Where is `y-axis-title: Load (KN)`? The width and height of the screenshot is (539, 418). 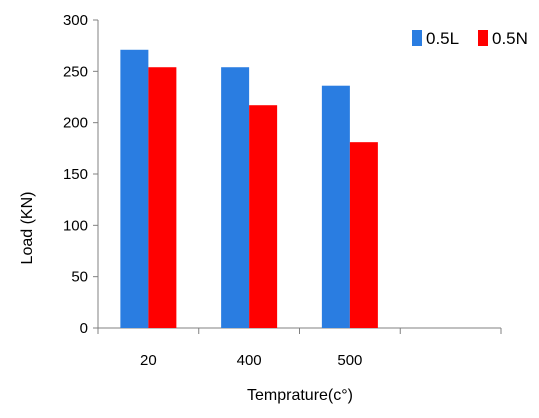
y-axis-title: Load (KN) is located at coordinates (27, 228).